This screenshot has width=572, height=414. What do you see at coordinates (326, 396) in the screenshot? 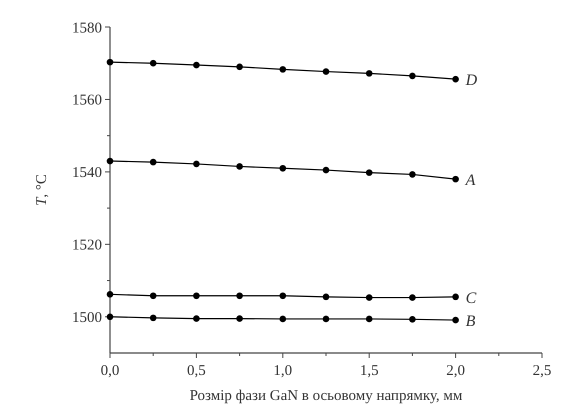
I see `x-axis-title: Розмір фази GaN в осьовому напрямку, мм` at bounding box center [326, 396].